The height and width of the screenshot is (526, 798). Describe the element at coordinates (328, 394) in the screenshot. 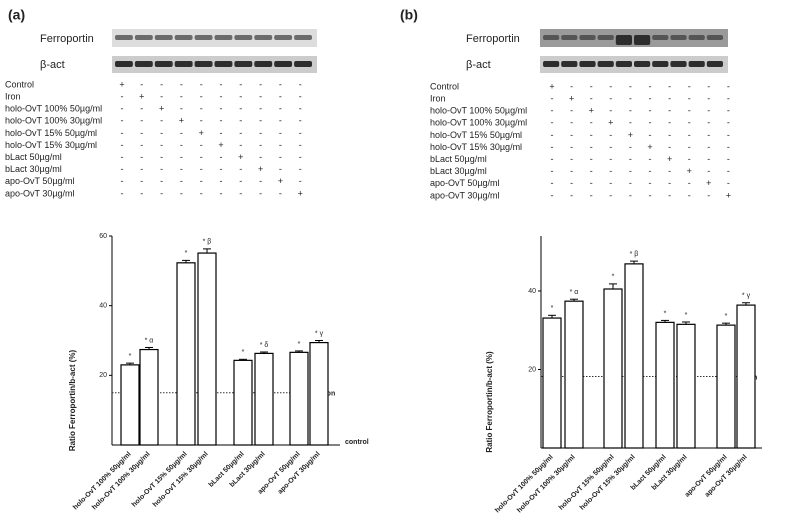

I see `reference-label: Iron` at that location.